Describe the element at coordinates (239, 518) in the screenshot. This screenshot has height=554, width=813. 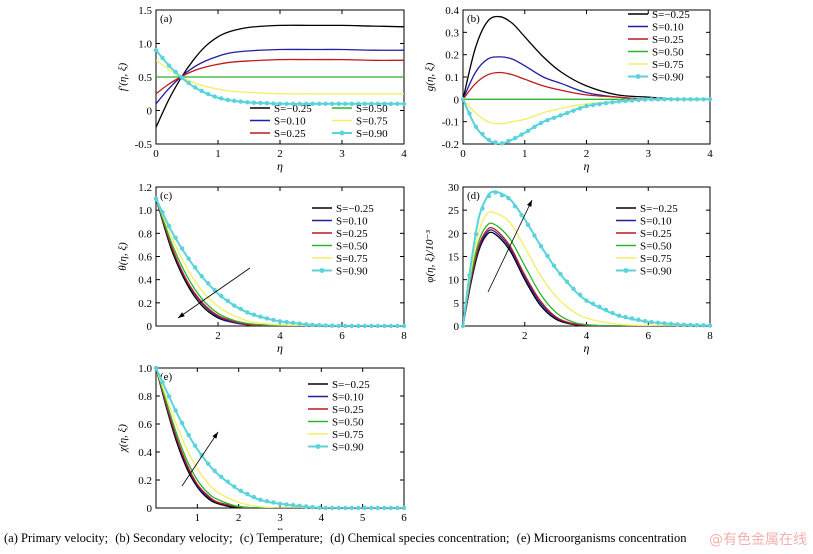
I see `x-tick-label: 2` at that location.